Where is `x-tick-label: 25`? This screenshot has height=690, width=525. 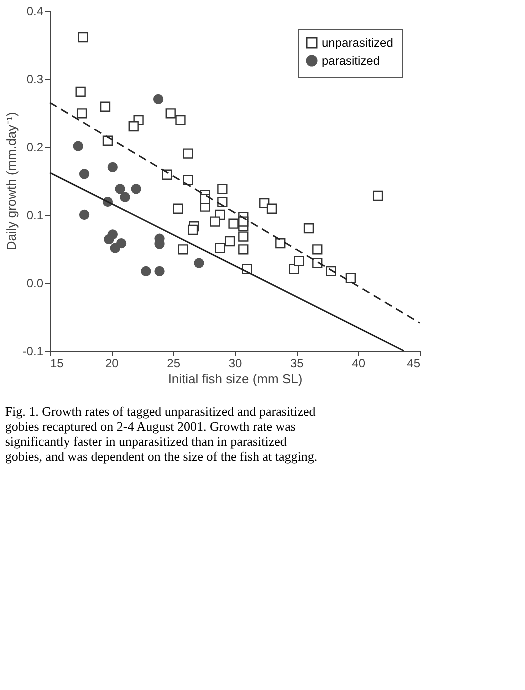
x-tick-label: 25 is located at coordinates (174, 363).